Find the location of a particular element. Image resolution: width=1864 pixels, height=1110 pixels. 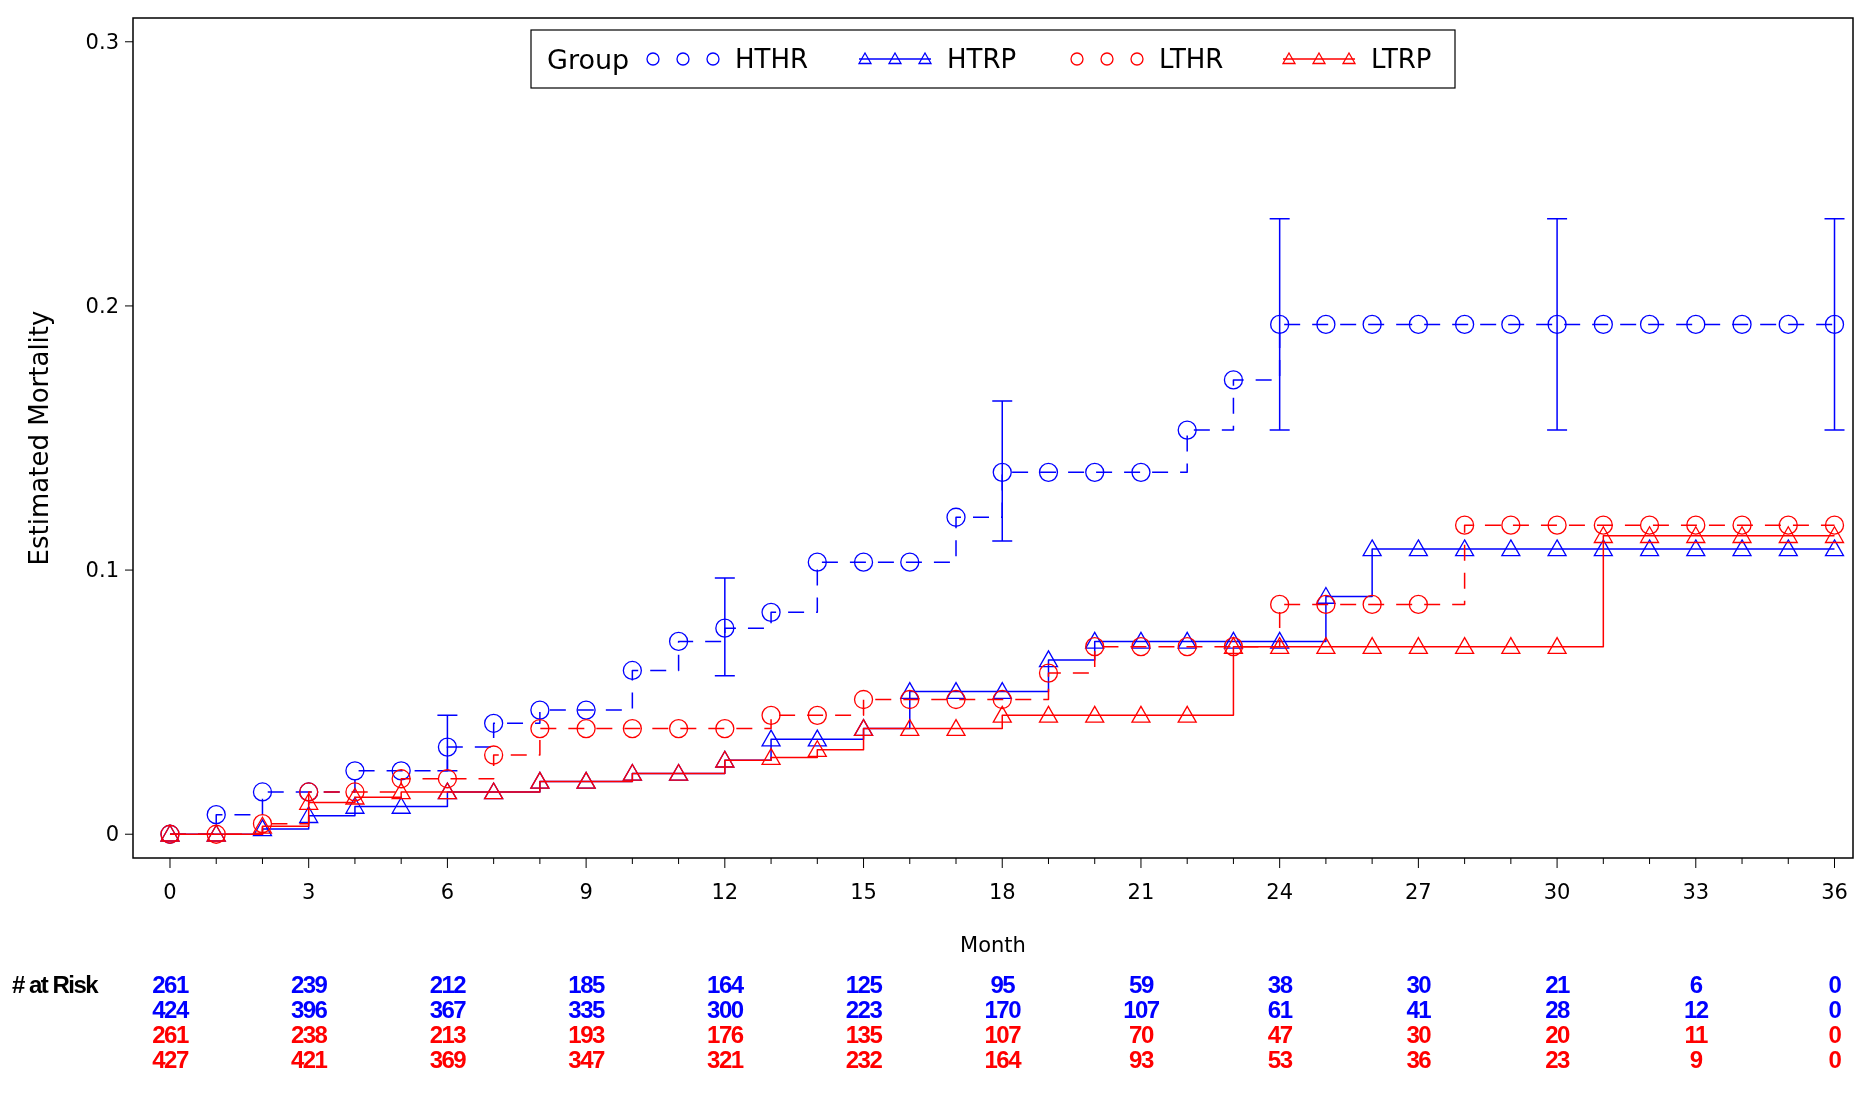

text: 427 421 369 347 321 232 164 93 53 36 23 9 0 is located at coordinates (996, 1059).